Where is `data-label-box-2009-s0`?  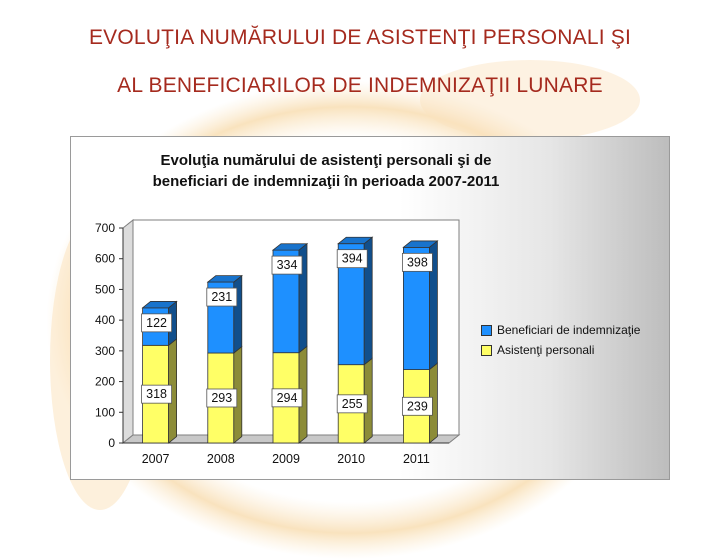
data-label-box-2009-s0 is located at coordinates (287, 398).